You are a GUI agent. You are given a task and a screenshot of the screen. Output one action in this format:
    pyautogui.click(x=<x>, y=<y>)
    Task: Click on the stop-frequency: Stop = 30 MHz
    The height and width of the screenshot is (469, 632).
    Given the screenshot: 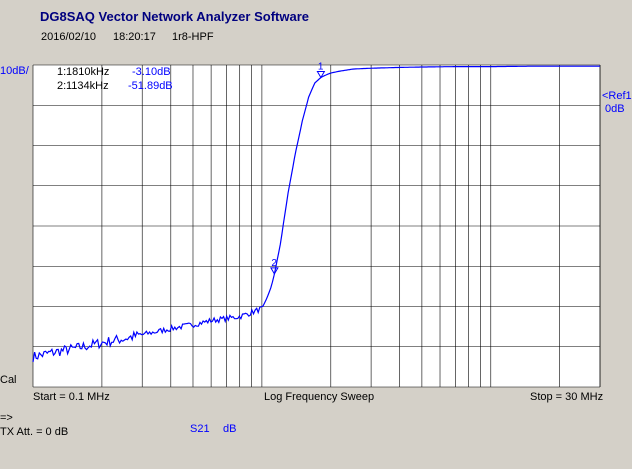 What is the action you would take?
    pyautogui.click(x=567, y=397)
    